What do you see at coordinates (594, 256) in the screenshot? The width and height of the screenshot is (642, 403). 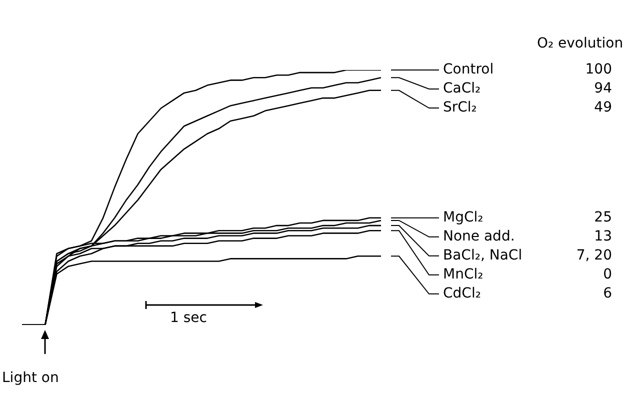 I see `text: 7, 20` at bounding box center [594, 256].